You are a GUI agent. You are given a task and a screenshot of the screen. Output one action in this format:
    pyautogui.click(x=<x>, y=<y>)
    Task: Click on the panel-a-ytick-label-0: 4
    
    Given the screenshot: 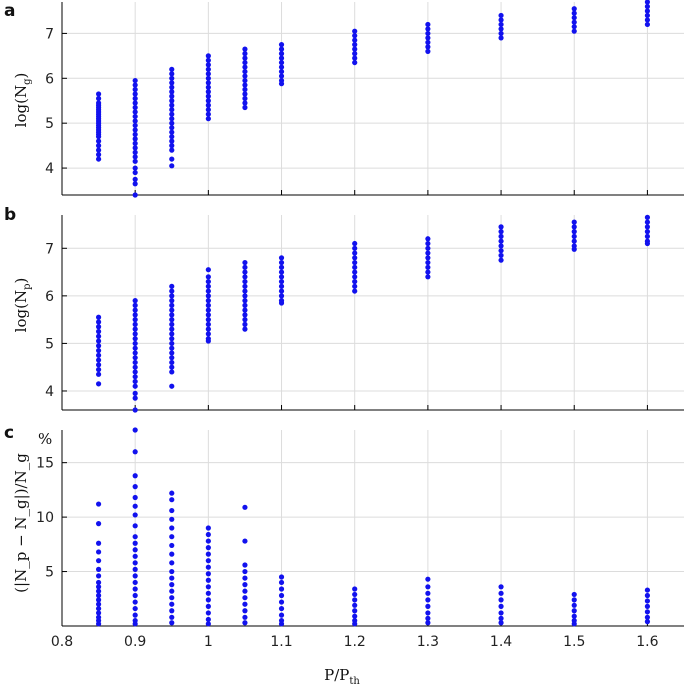 What is the action you would take?
    pyautogui.click(x=49, y=169)
    